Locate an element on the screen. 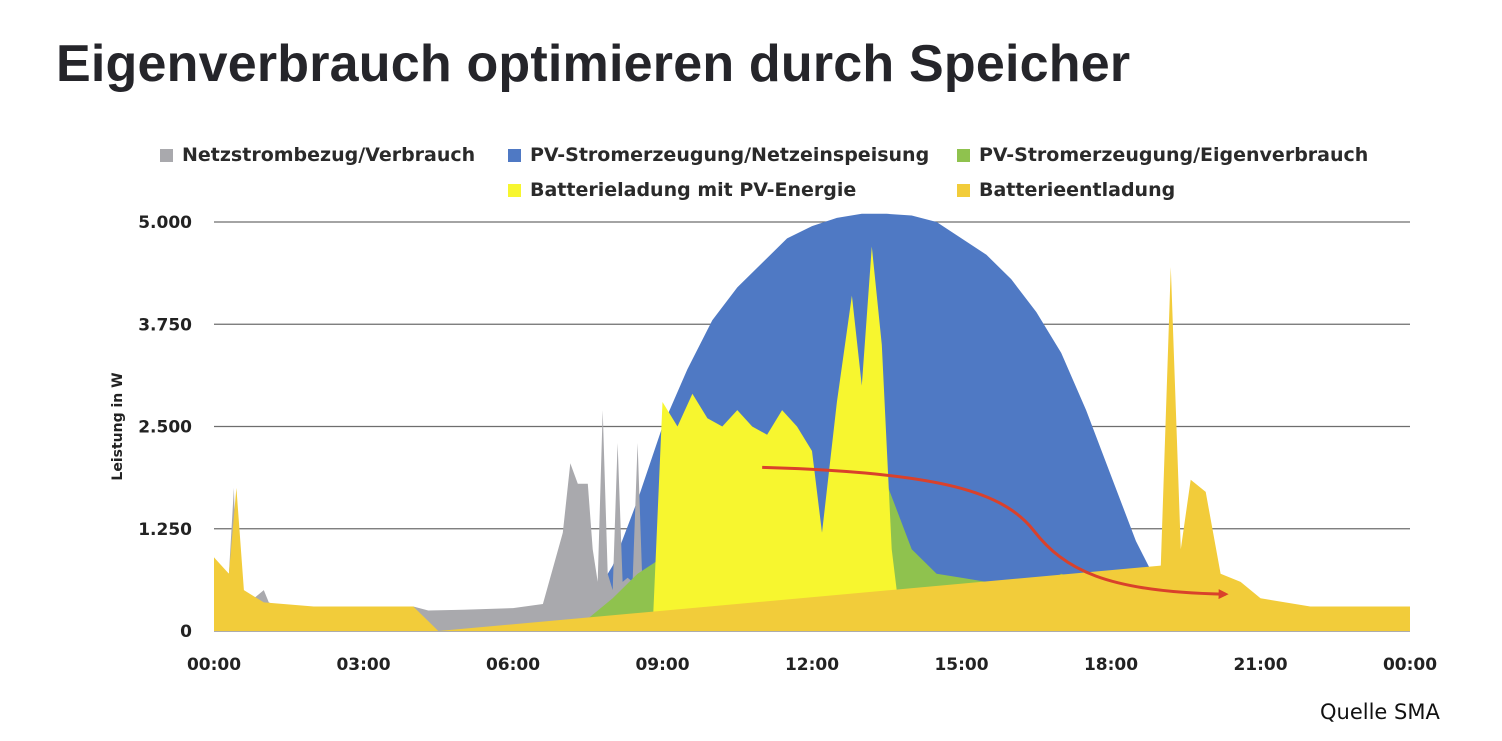 The width and height of the screenshot is (1502, 741). legend-item: PV-Stromerzeugung/Netzeinspeisung is located at coordinates (718, 155).